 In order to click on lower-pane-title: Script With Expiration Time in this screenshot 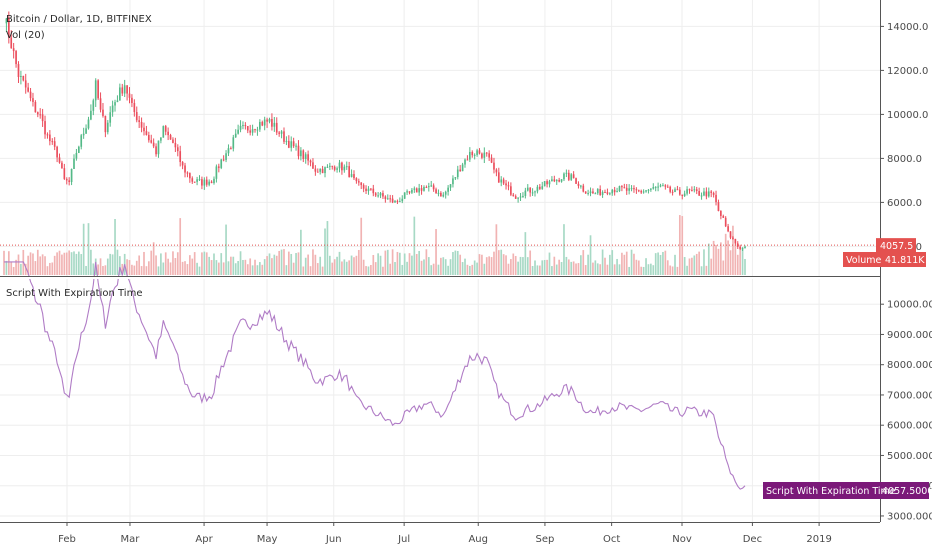, I will do `click(74, 293)`.